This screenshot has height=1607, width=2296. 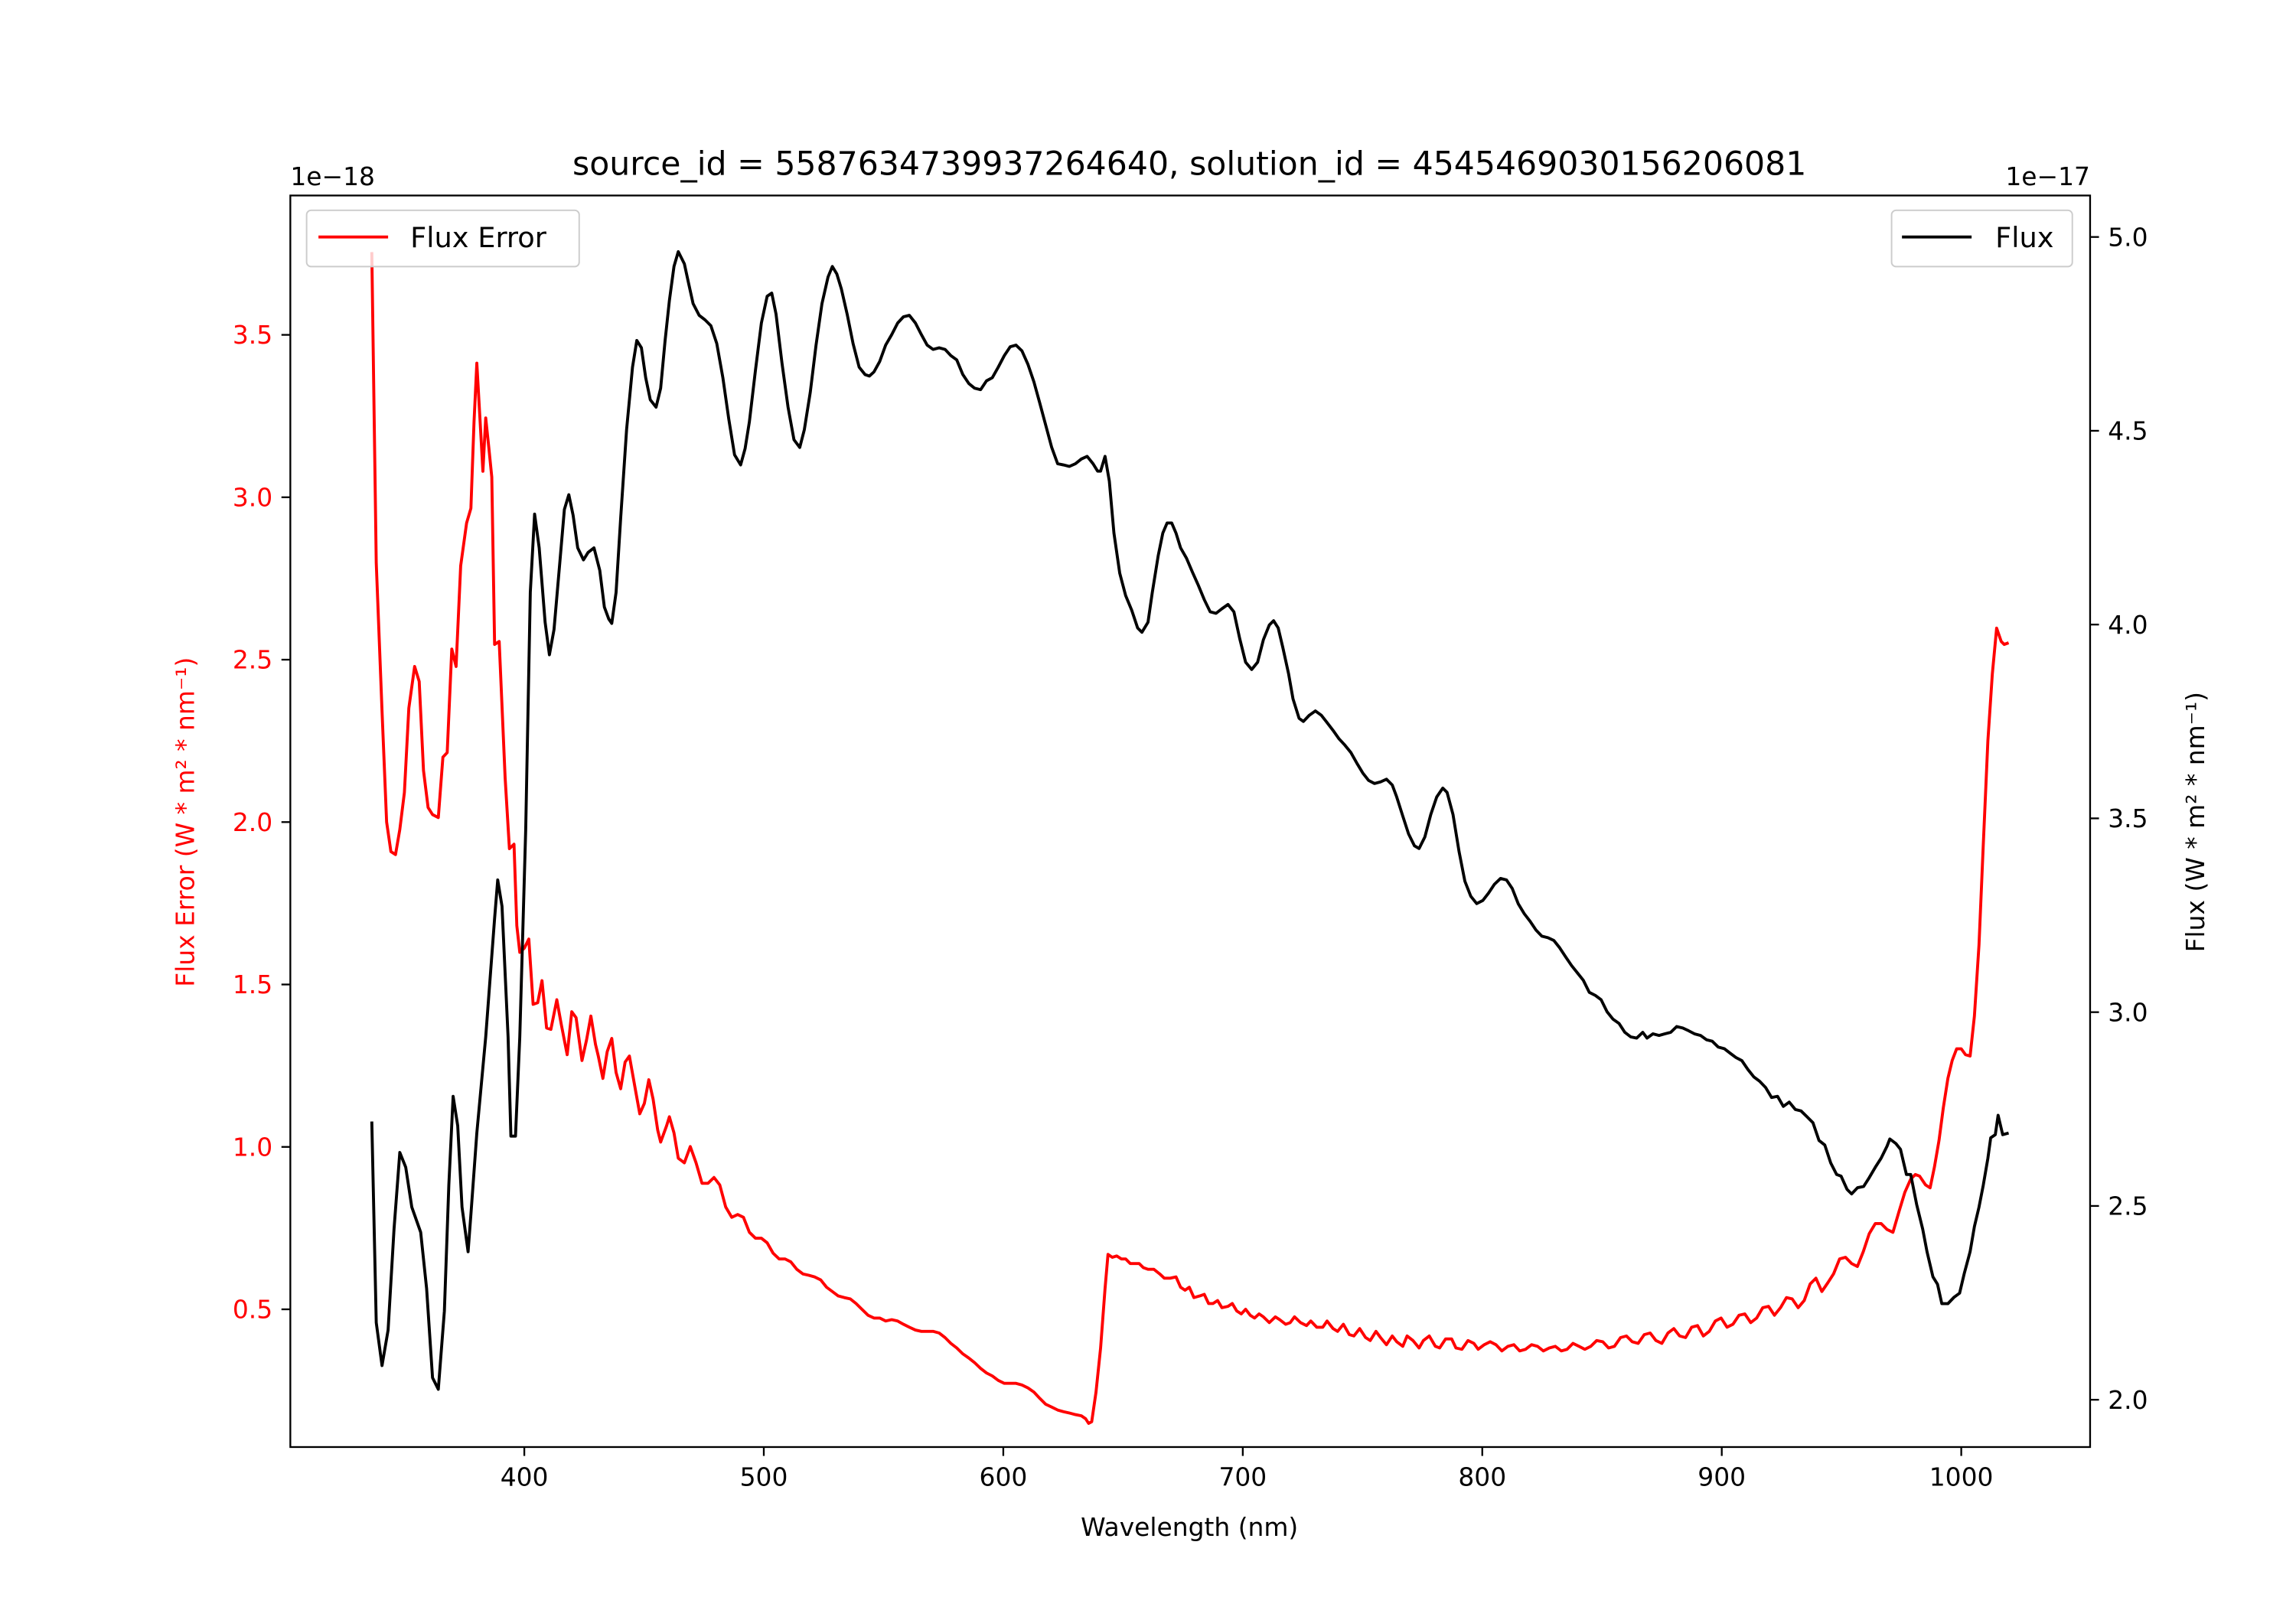 I want to click on right-y-tick-label: 5.0, so click(x=2128, y=237).